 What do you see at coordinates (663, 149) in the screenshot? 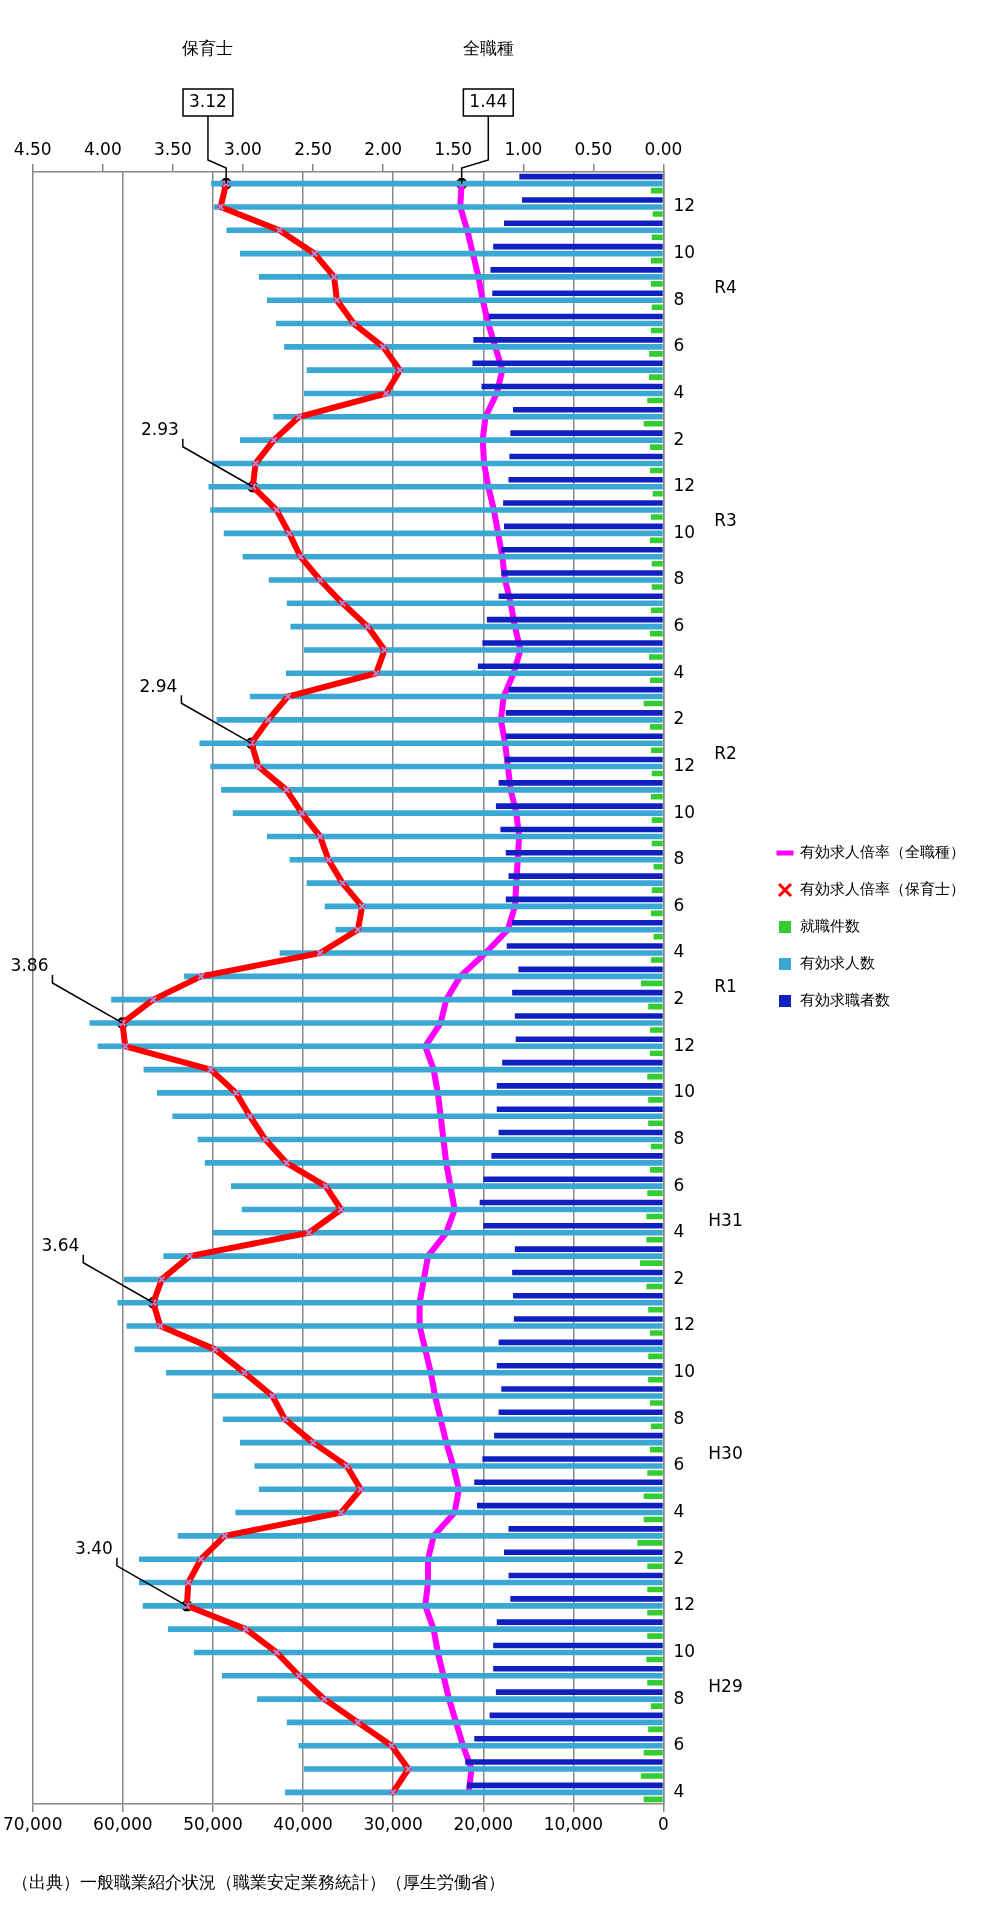
I see `x2-tick-label: 0.00` at bounding box center [663, 149].